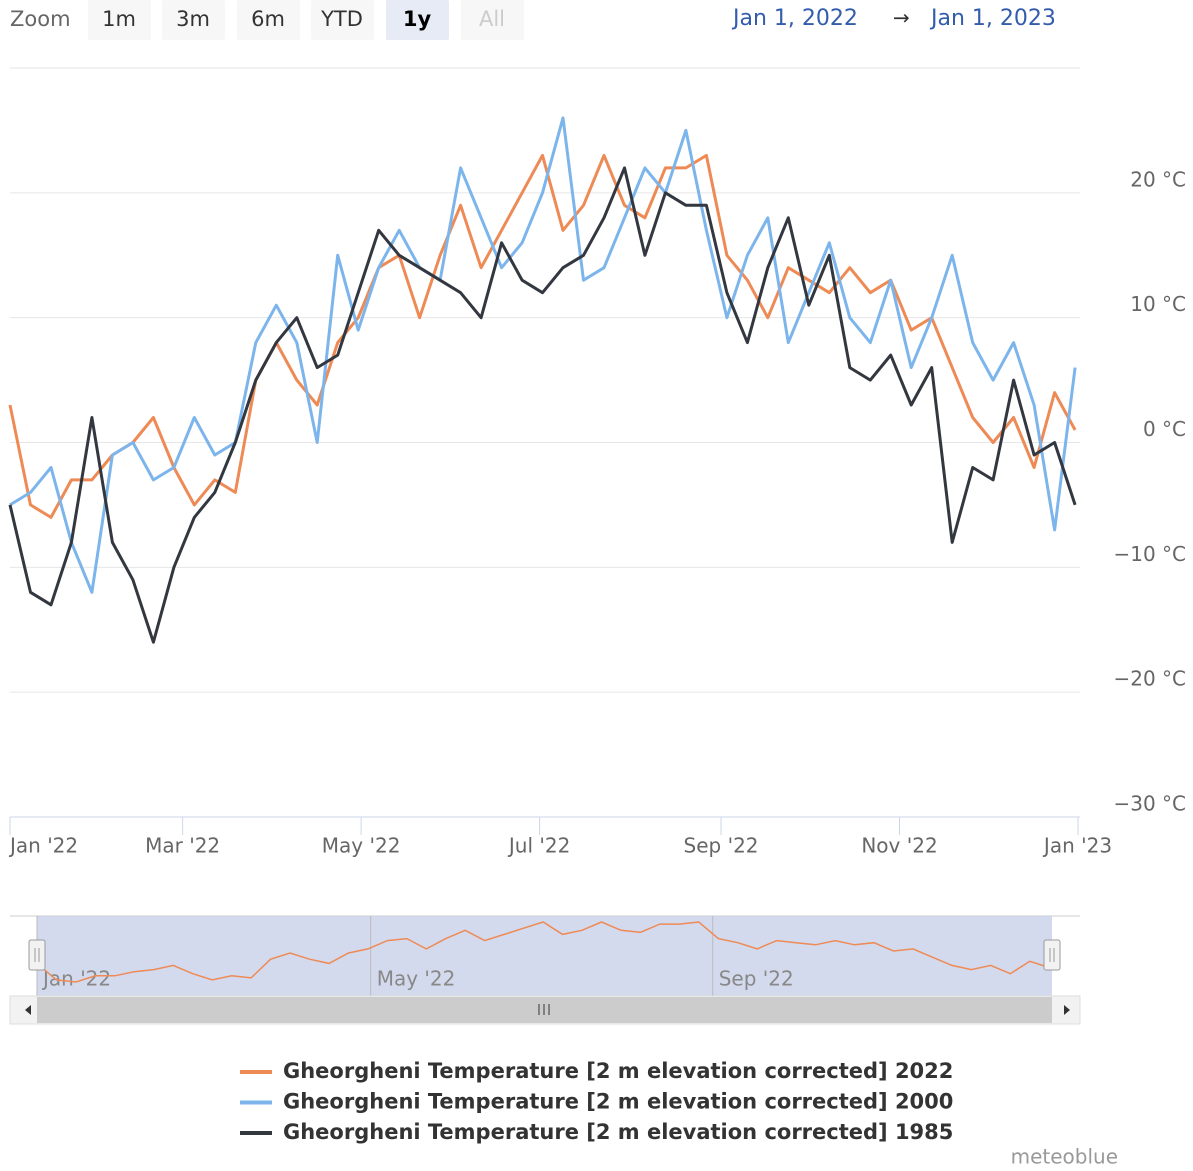 This screenshot has height=1171, width=1193. I want to click on x-tick-label: Mar '22, so click(182, 846).